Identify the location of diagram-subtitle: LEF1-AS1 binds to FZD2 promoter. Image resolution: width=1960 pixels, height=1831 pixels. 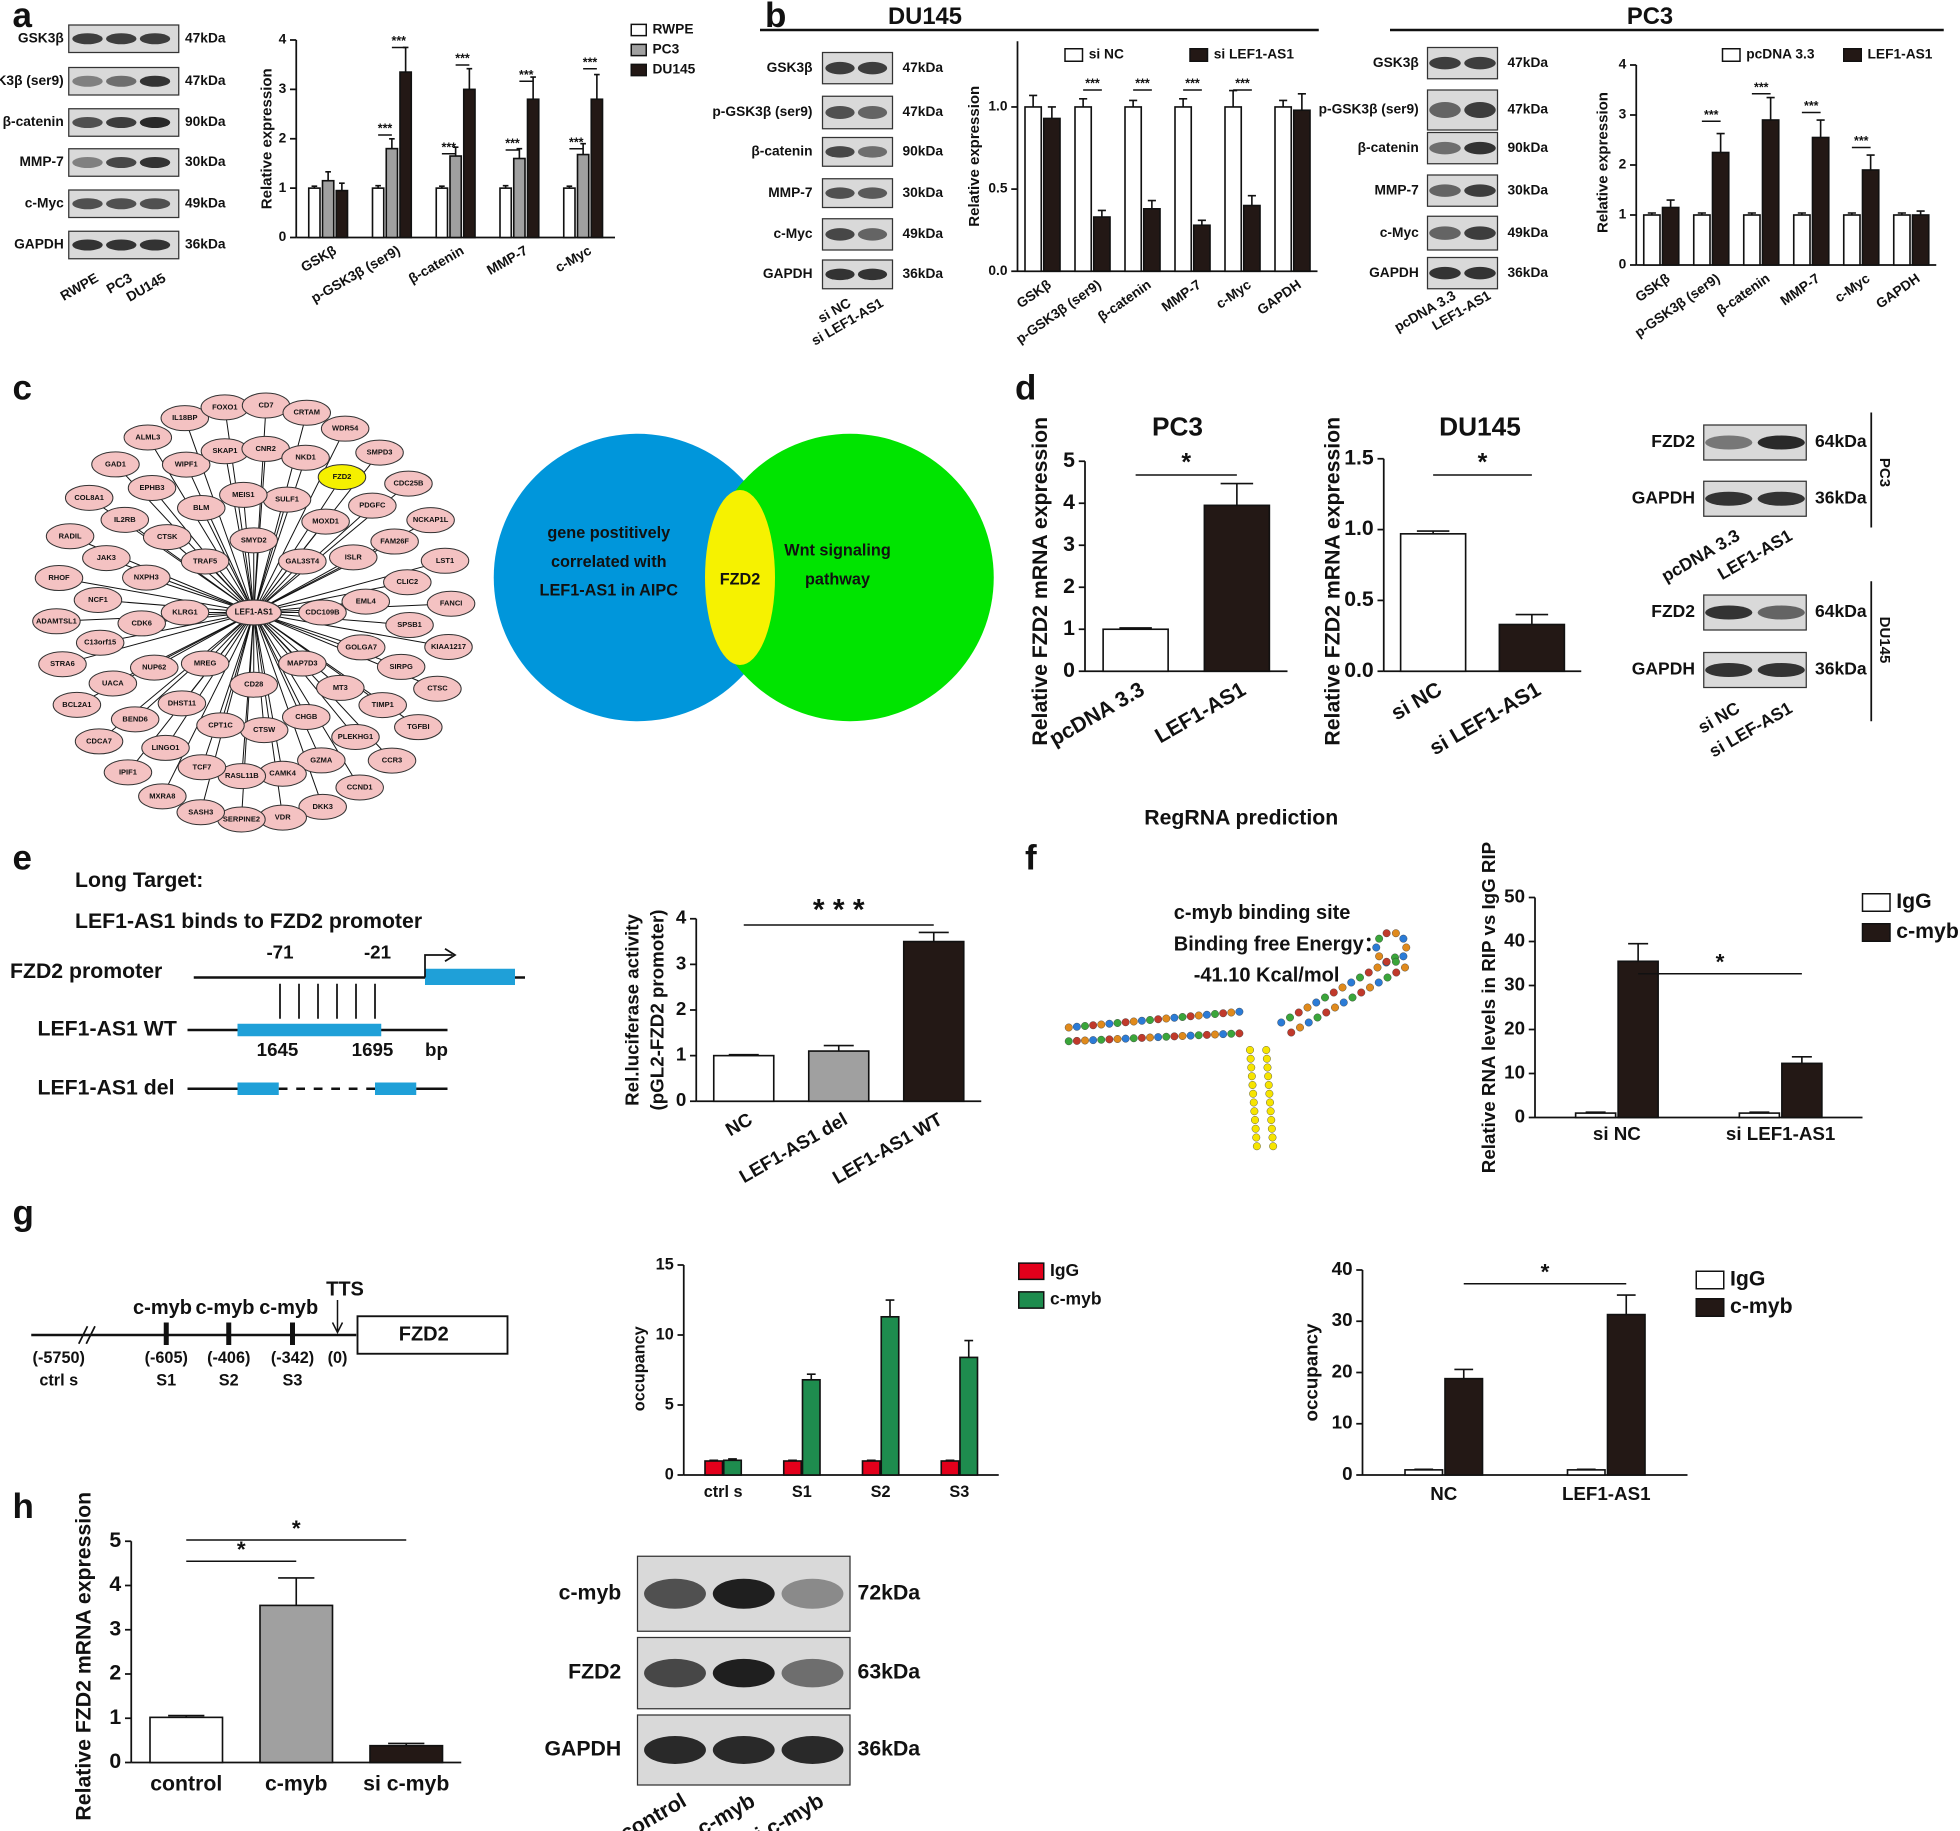
(248, 921).